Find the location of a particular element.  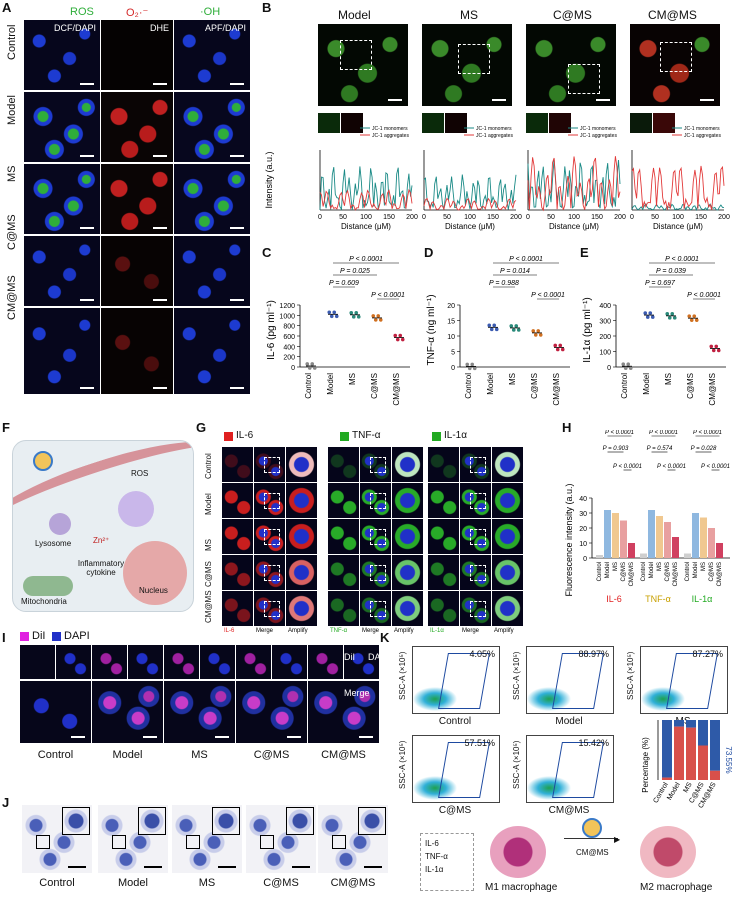

lysosome-shape is located at coordinates (60, 524).